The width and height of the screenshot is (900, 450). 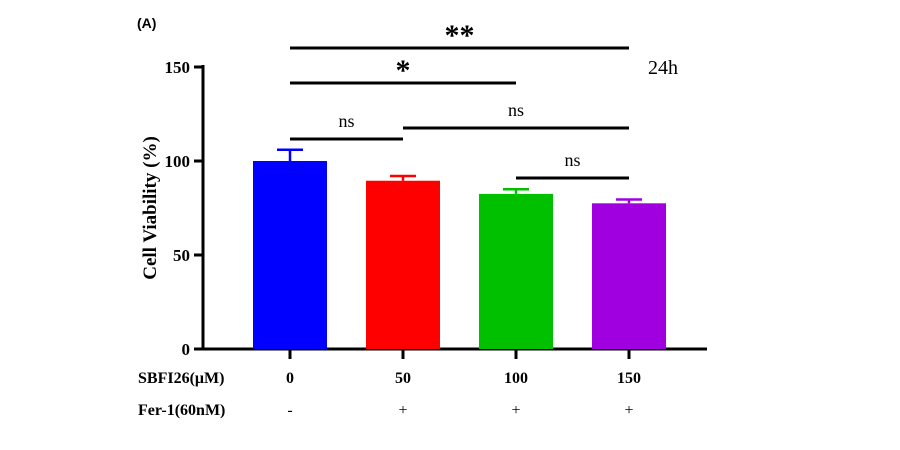 What do you see at coordinates (629, 378) in the screenshot?
I see `x-tick-label: 150` at bounding box center [629, 378].